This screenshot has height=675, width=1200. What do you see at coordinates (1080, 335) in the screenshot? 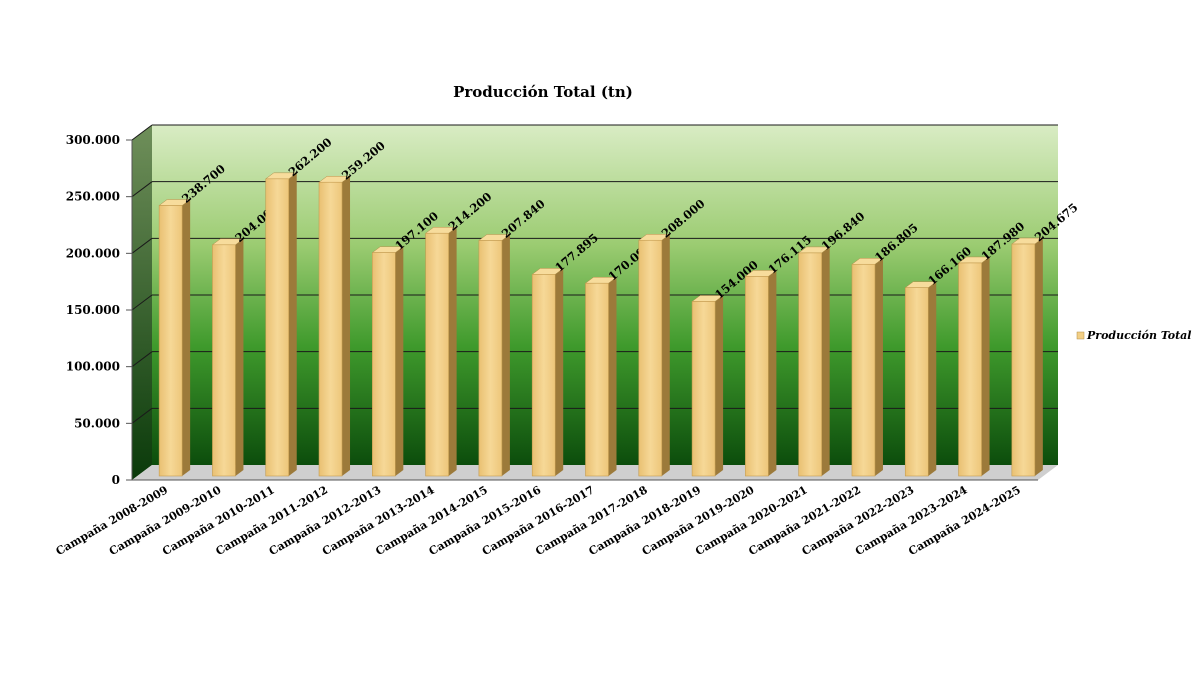
I see `legend-swatch` at bounding box center [1080, 335].